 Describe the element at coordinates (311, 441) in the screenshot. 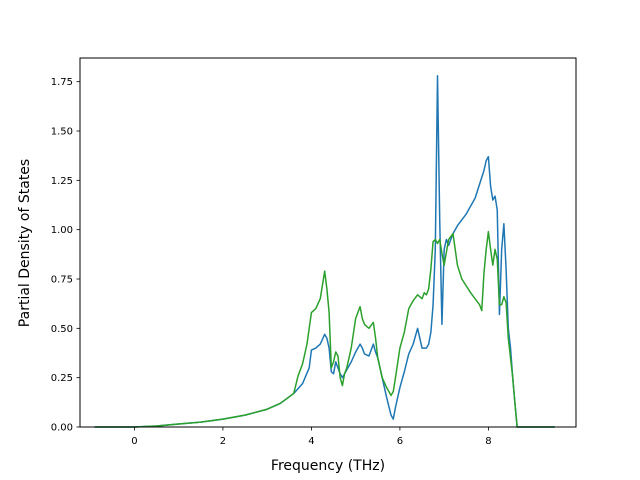

I see `x-tick-label: 4` at that location.